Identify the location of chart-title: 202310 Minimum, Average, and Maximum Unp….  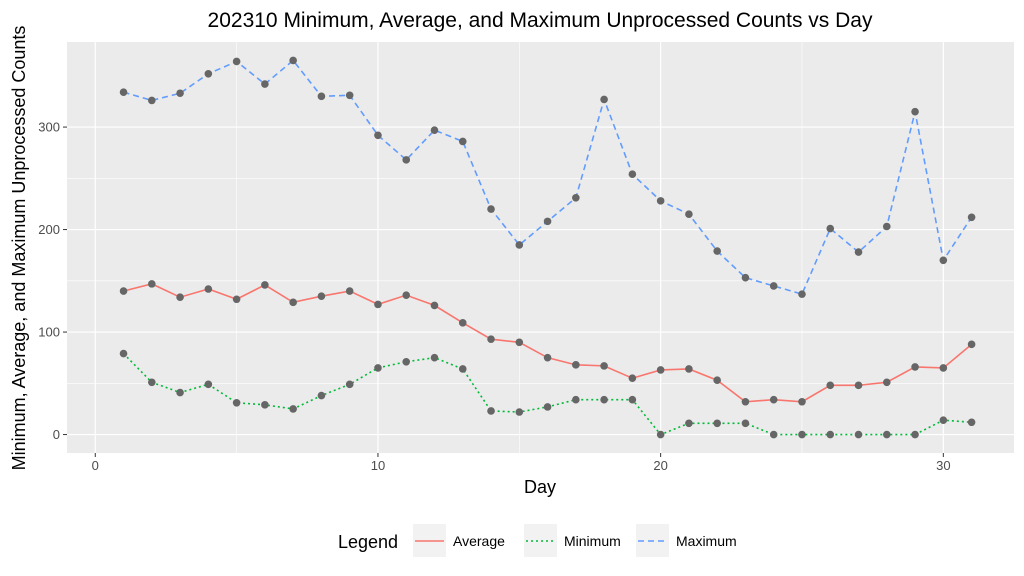
(540, 20).